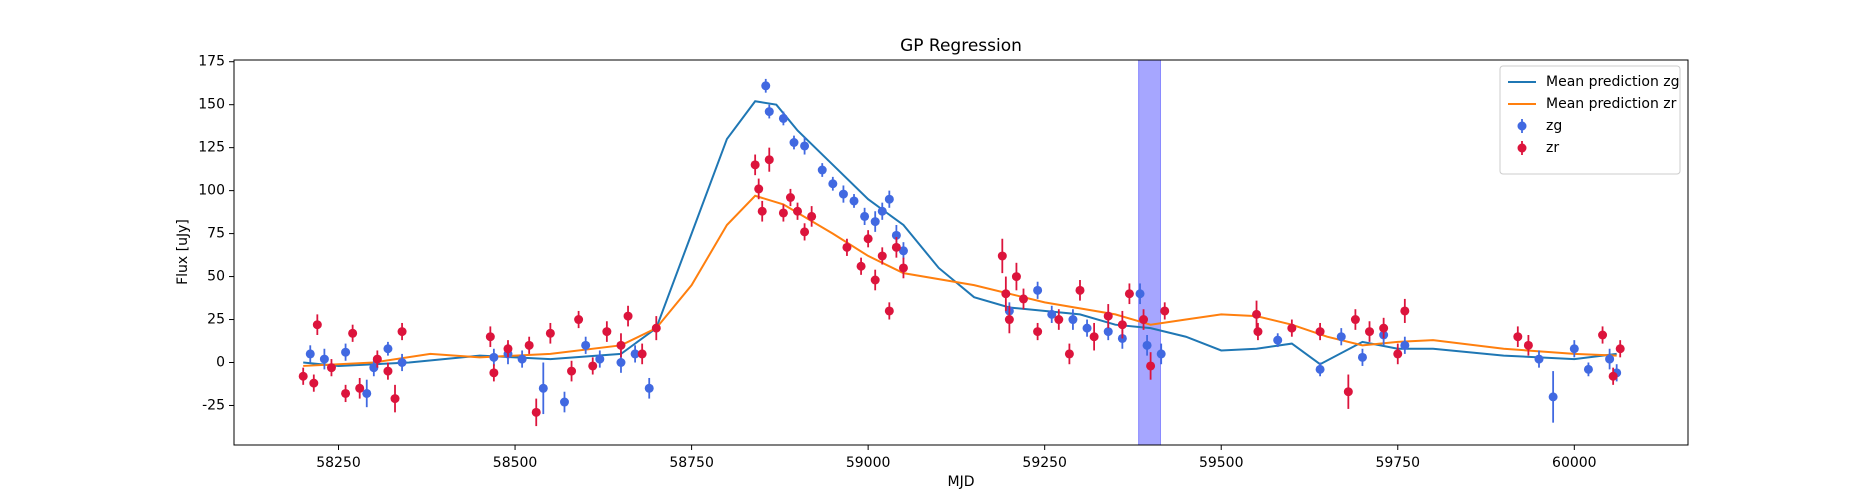 The image size is (1875, 500). Describe the element at coordinates (1613, 82) in the screenshot. I see `legend-label: Mean prediction zg` at that location.